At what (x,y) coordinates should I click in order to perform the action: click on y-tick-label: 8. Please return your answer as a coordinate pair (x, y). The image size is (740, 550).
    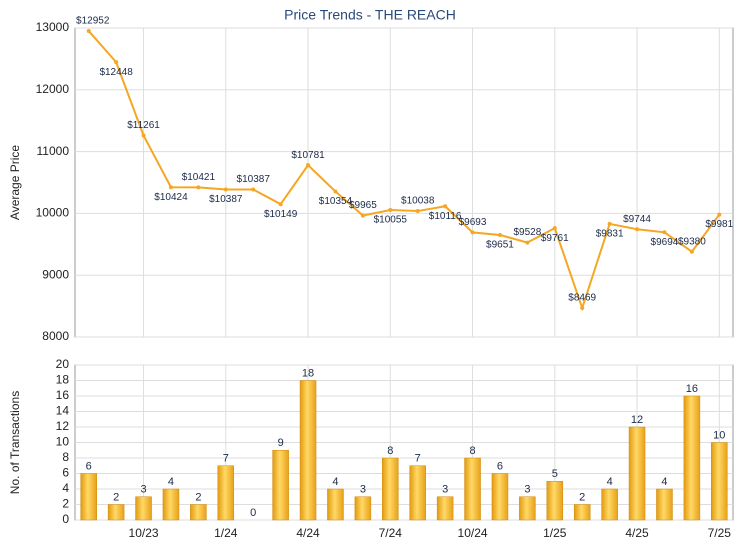
    Looking at the image, I should click on (65, 457).